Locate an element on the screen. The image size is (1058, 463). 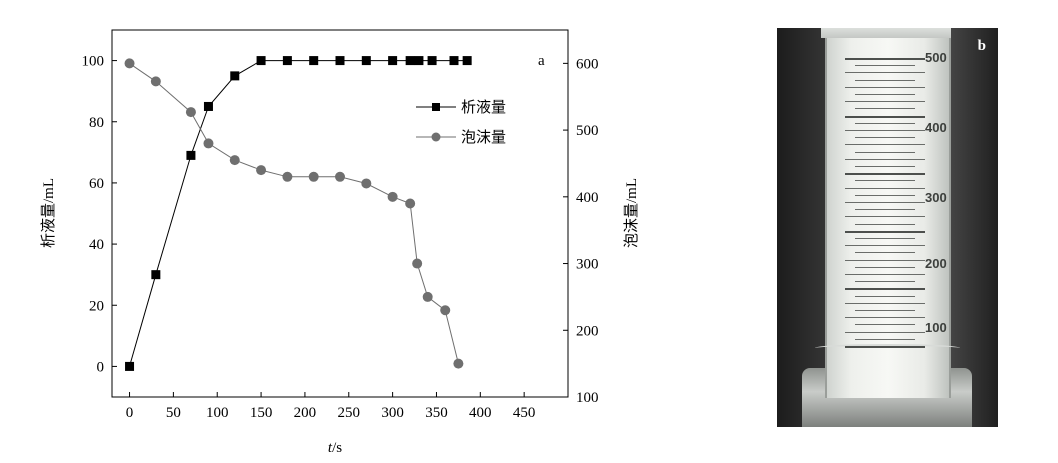
x-tick-label-1: 50 is located at coordinates (173, 413).